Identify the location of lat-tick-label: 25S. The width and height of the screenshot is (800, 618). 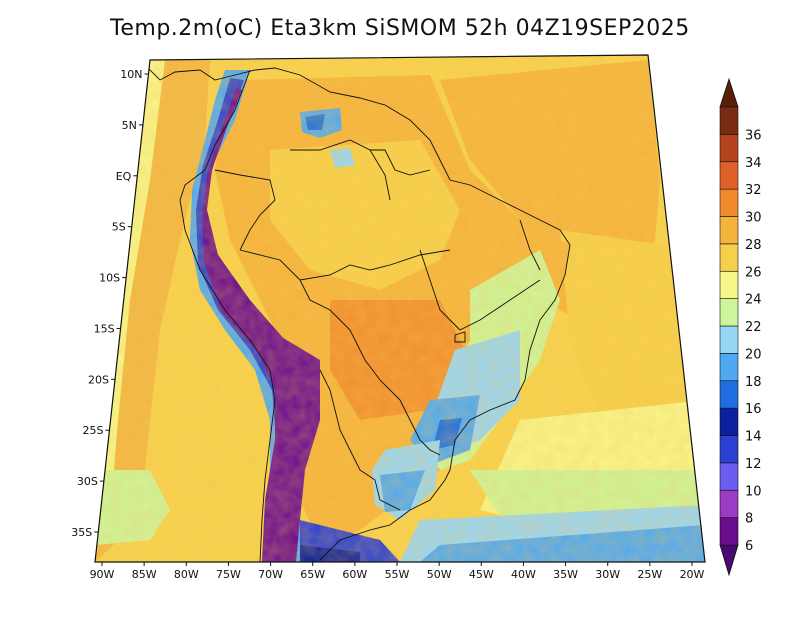
(92, 430).